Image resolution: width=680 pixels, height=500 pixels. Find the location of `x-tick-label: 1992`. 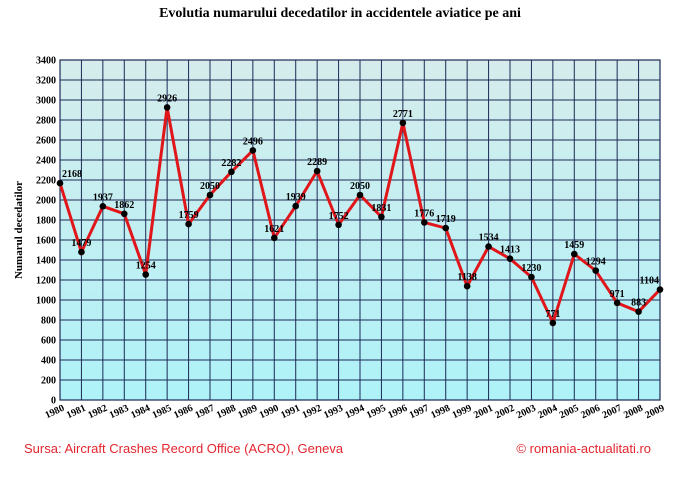

x-tick-label: 1992 is located at coordinates (312, 412).